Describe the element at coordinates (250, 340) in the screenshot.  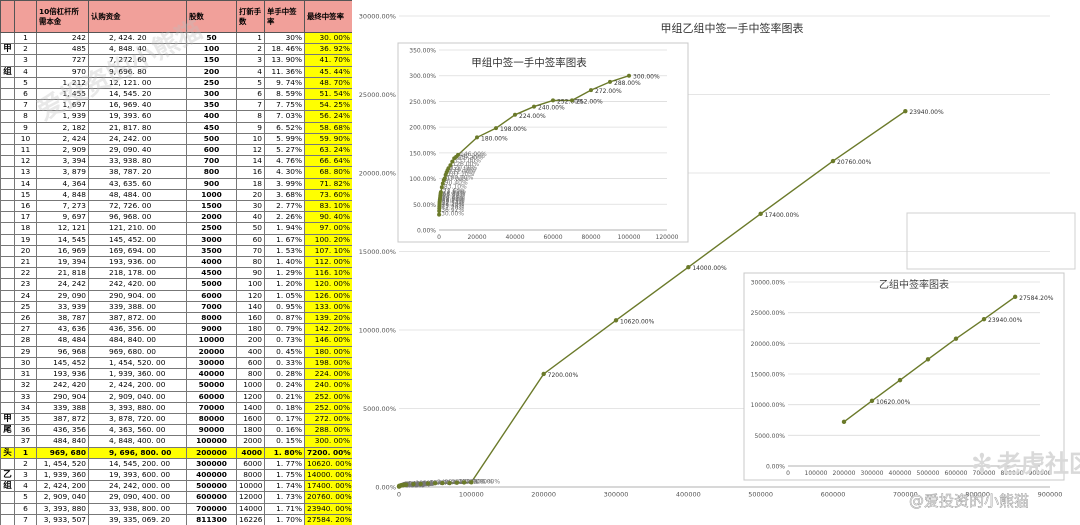
I see `lots-cell: 200` at that location.